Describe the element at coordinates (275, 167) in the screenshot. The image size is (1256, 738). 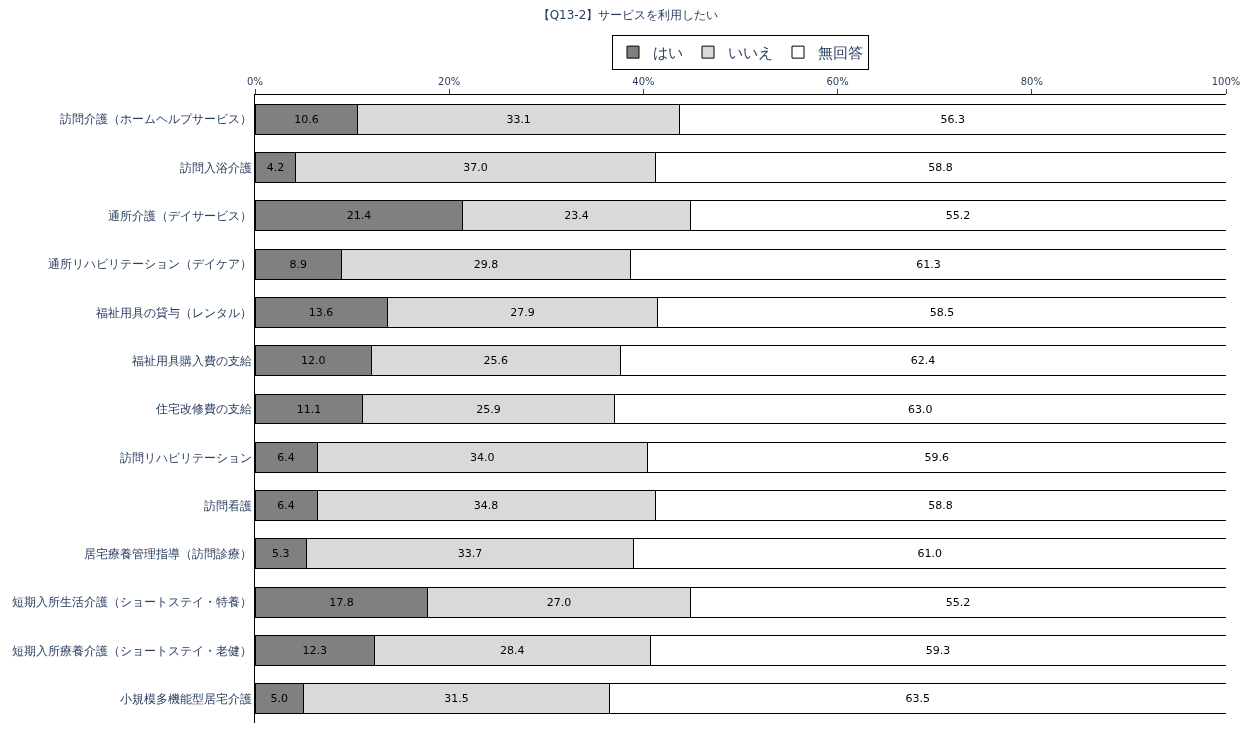
I see `data-label: 4.2` at that location.